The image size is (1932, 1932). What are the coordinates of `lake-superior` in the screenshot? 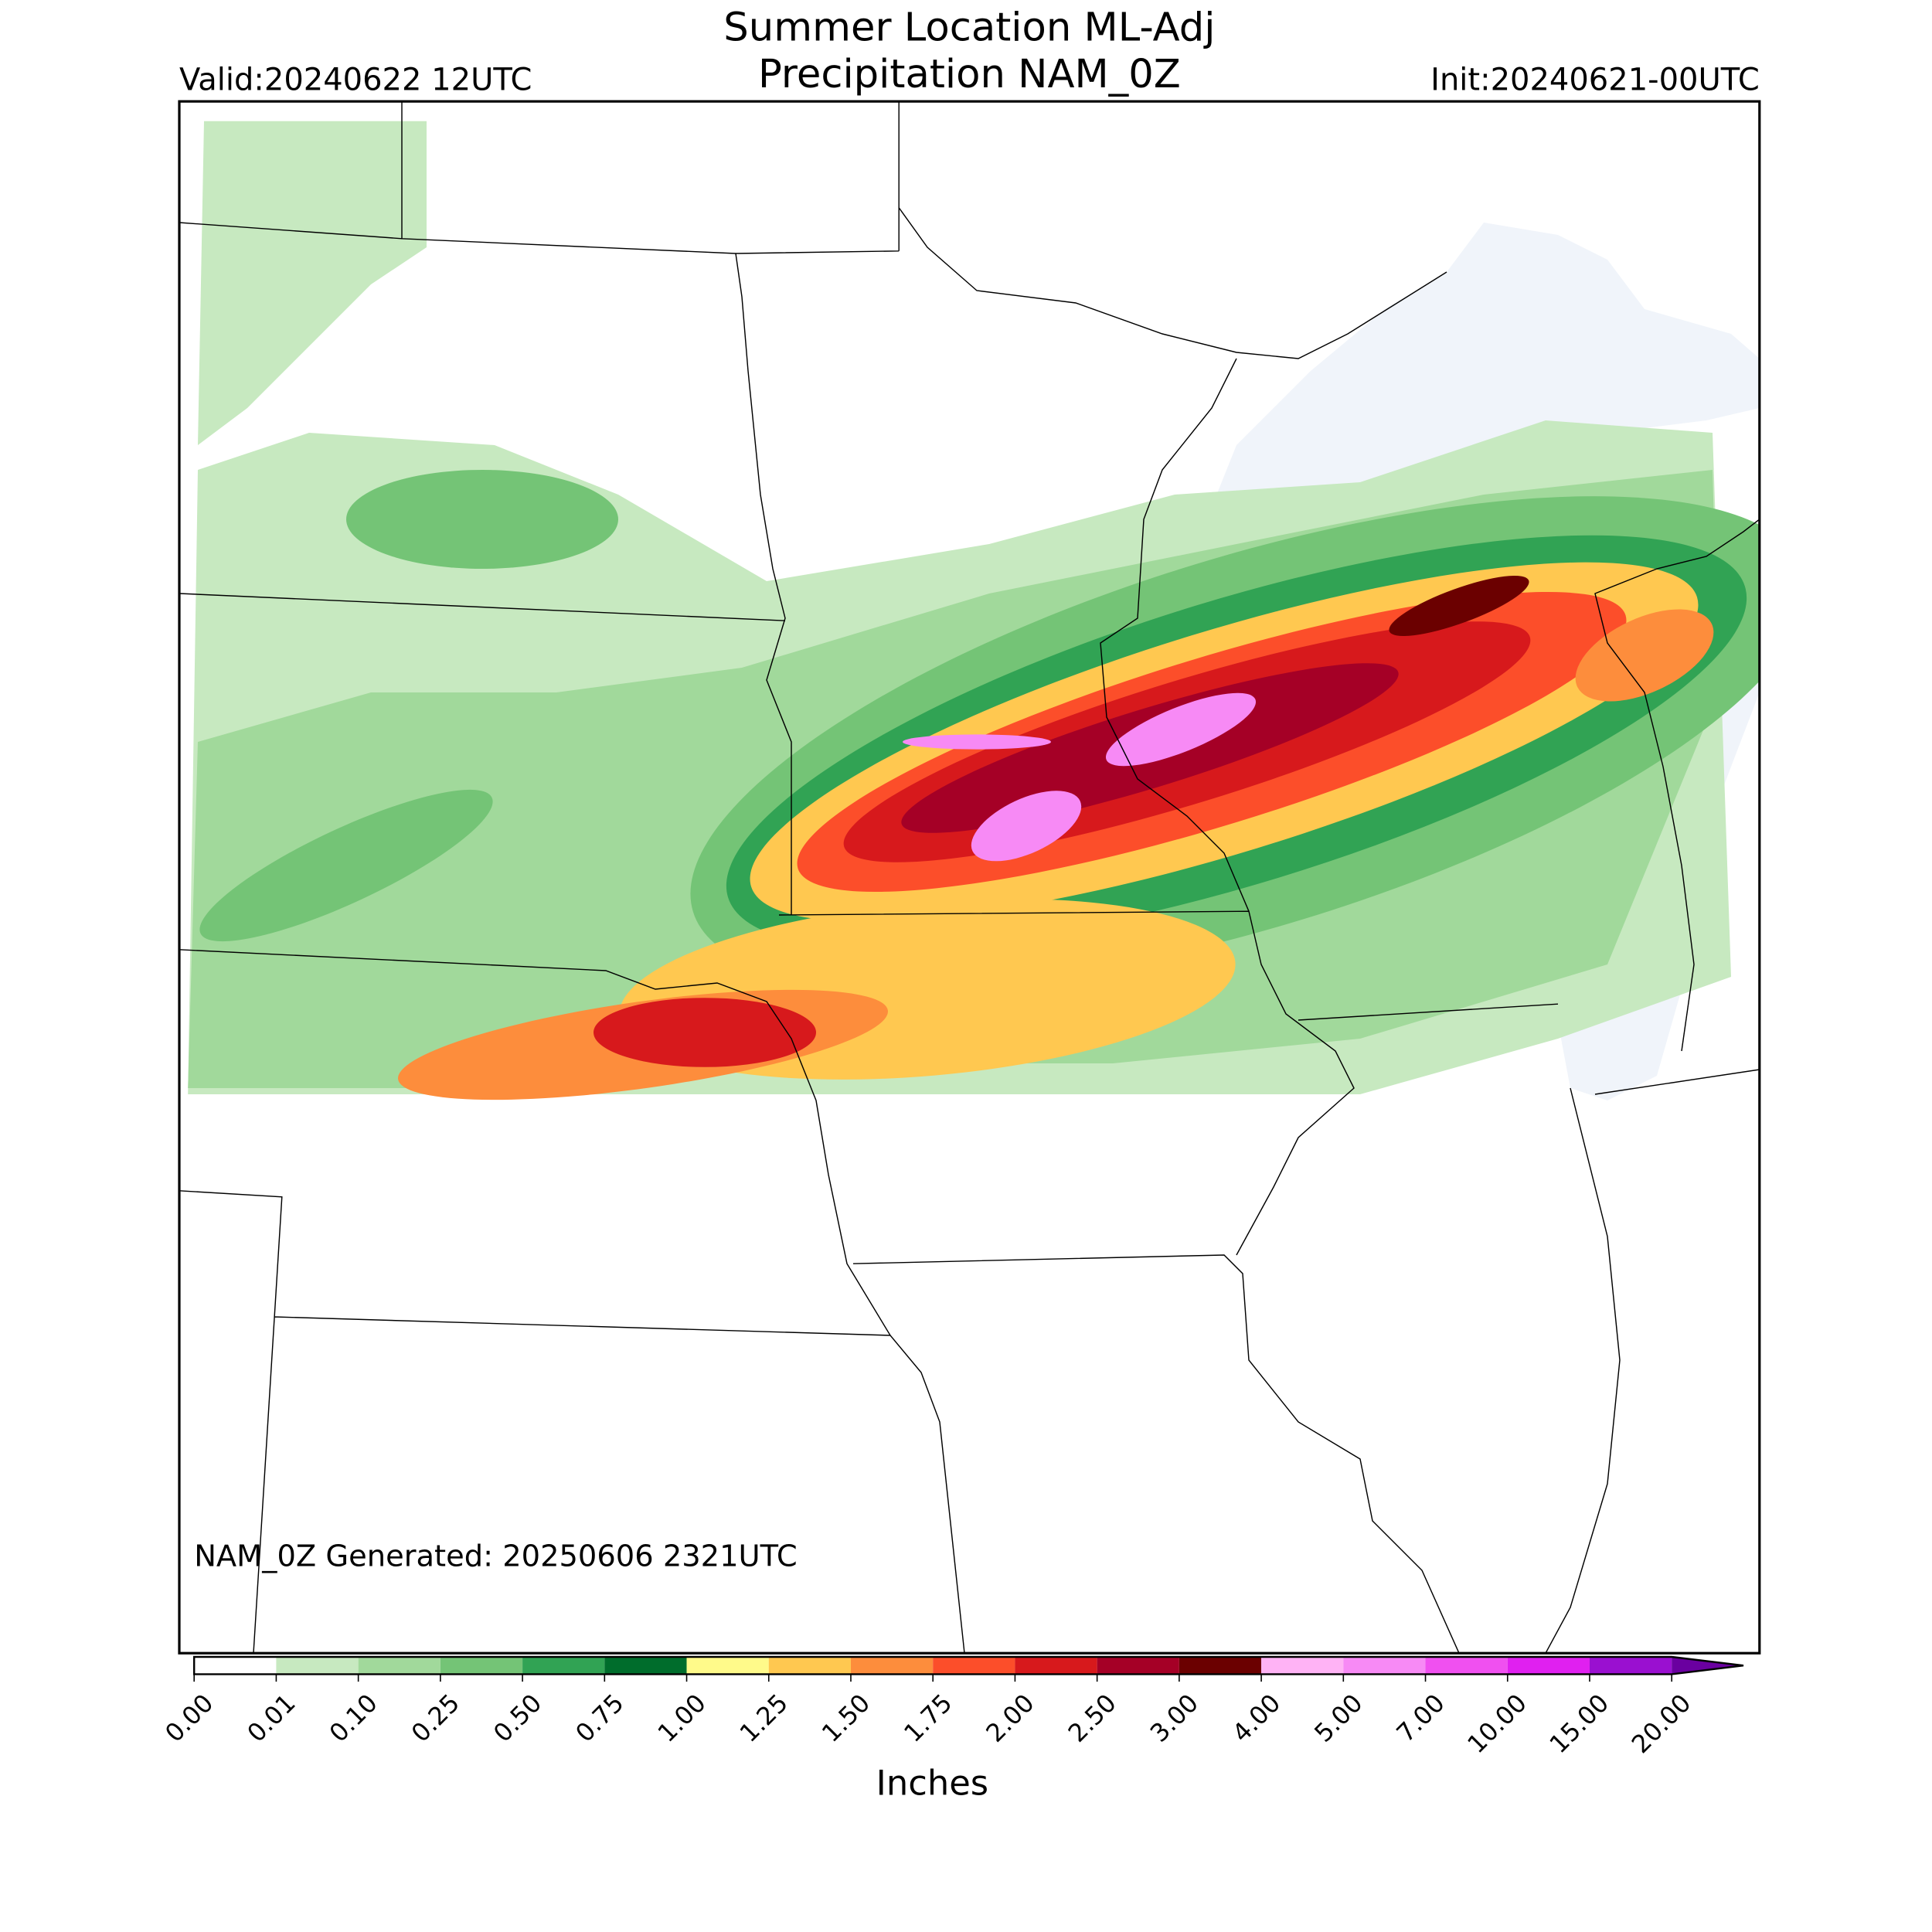 It's located at (1486, 371).